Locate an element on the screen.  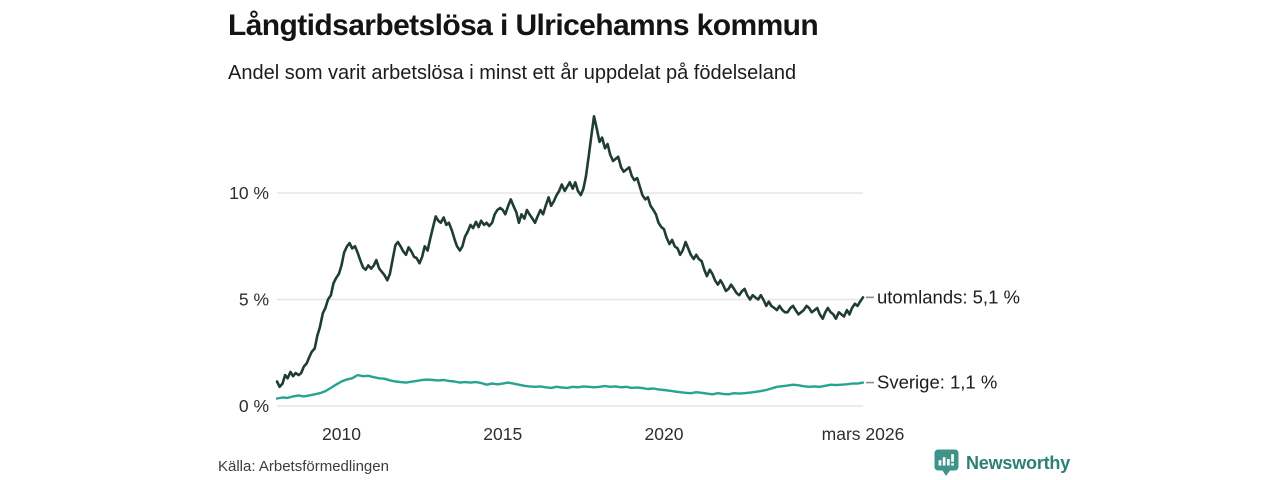
logo-exclamation-bar is located at coordinates (952, 458).